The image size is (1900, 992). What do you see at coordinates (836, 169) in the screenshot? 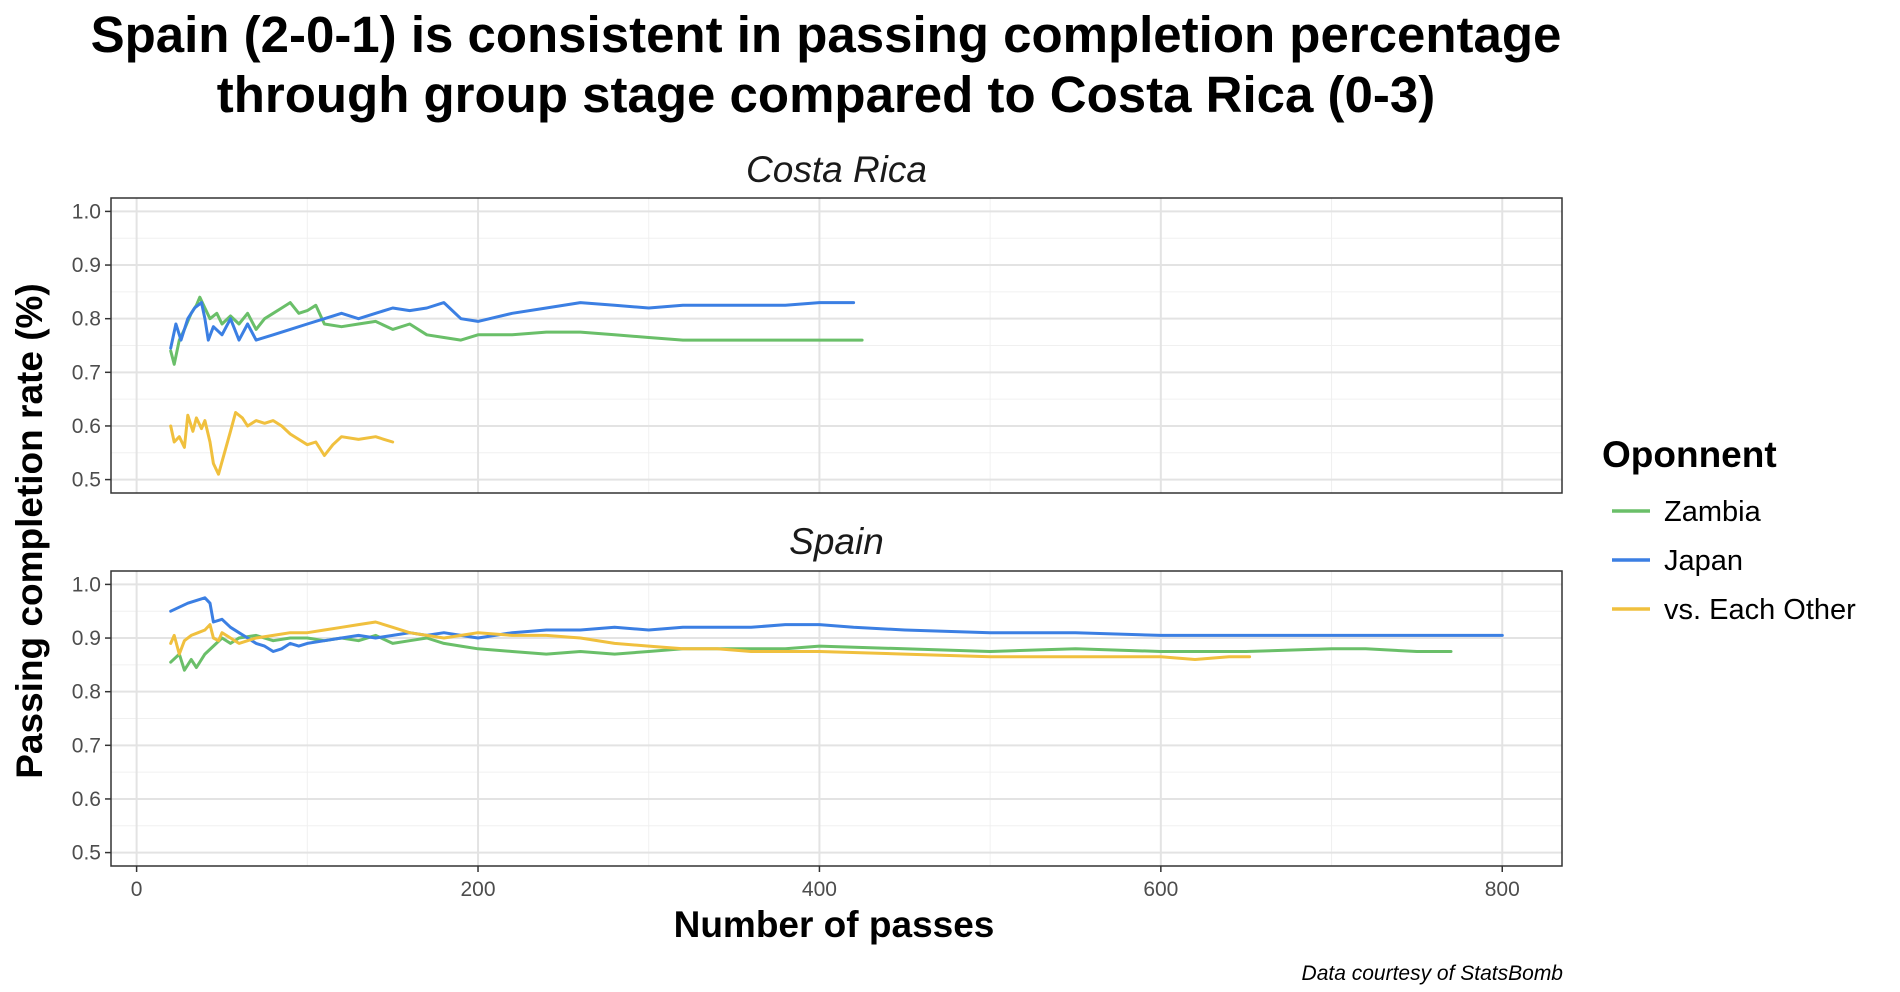
I see `facet-title: Costa Rica` at bounding box center [836, 169].